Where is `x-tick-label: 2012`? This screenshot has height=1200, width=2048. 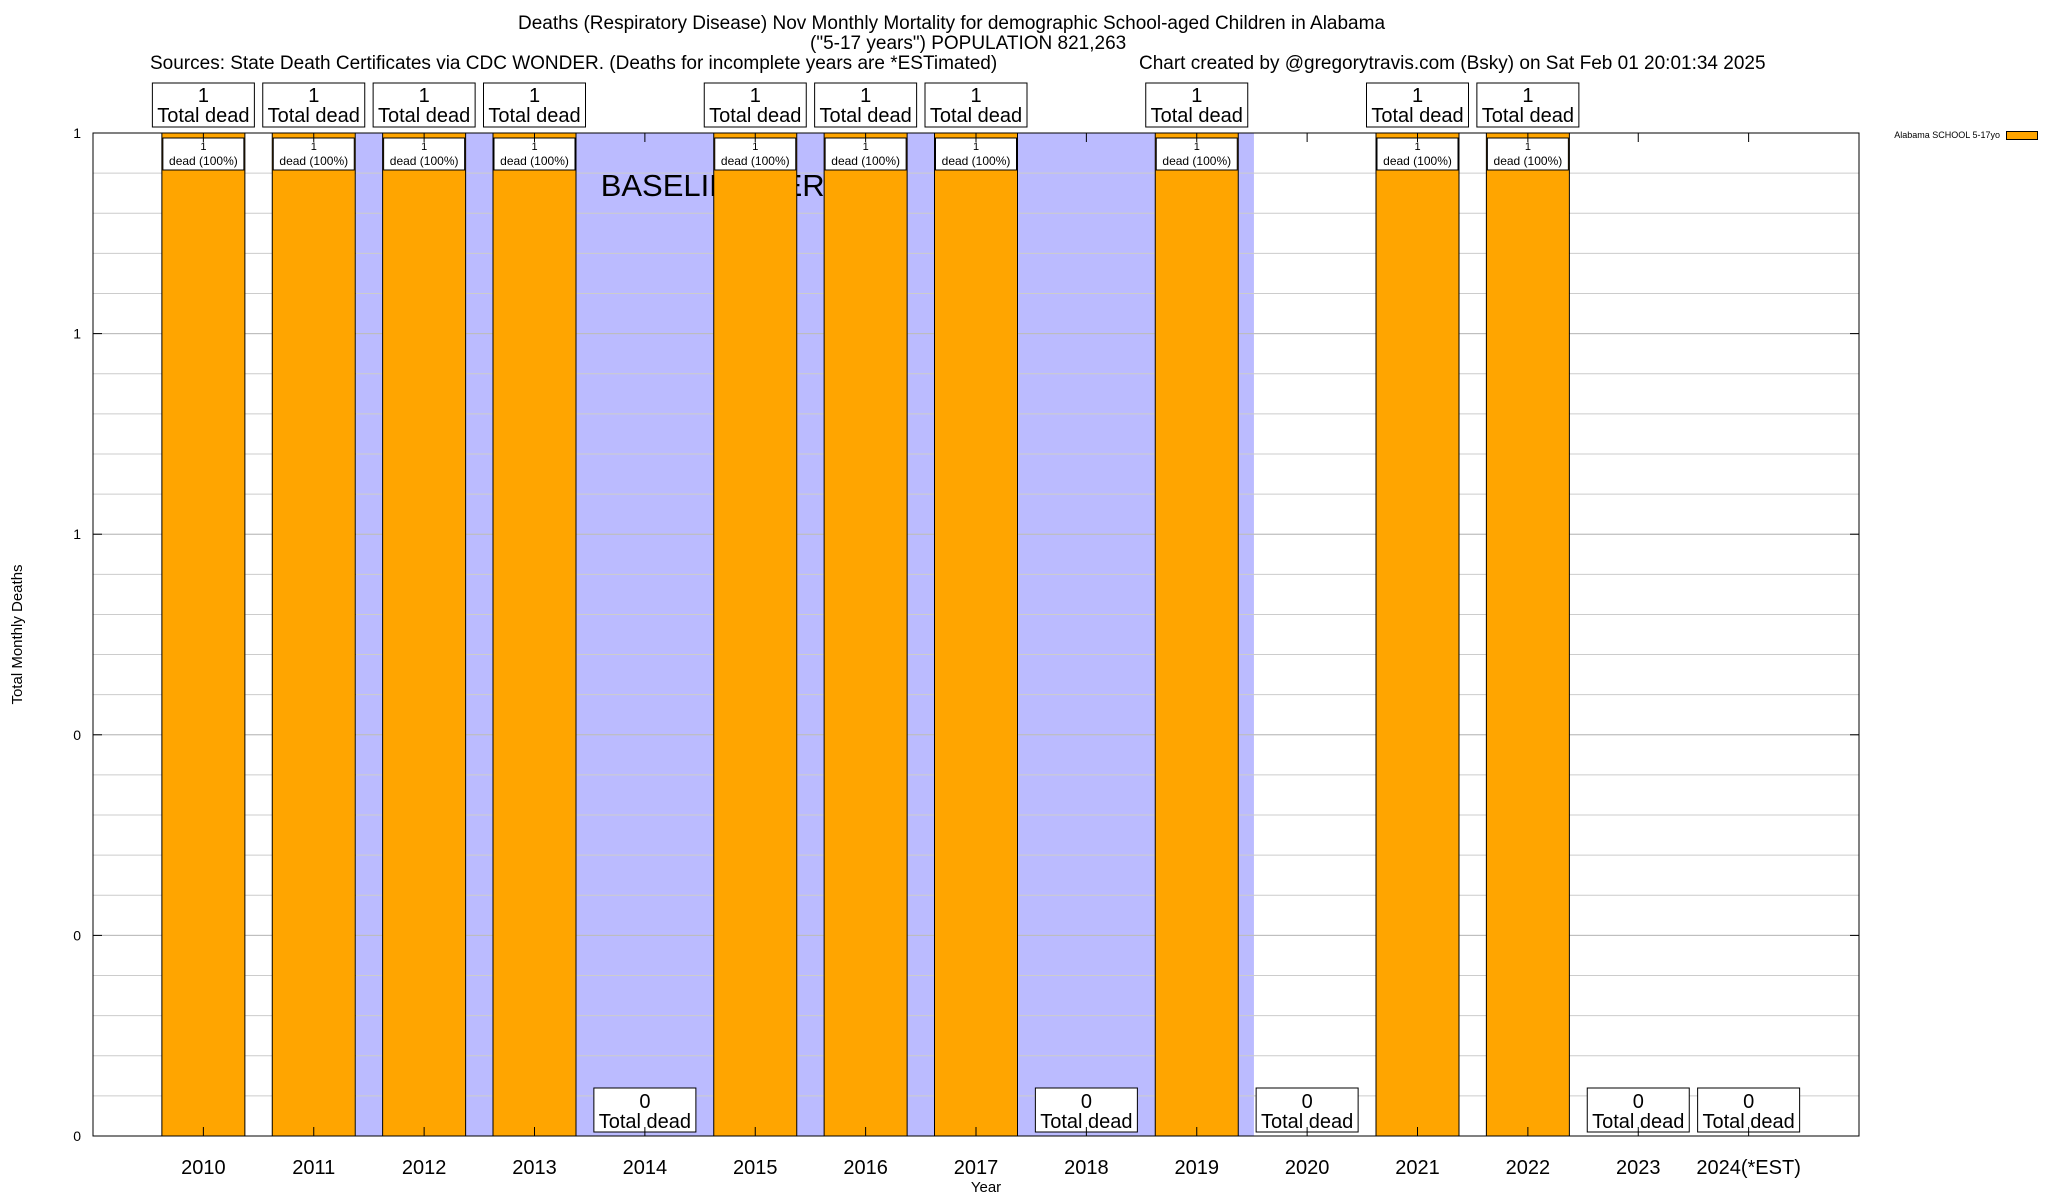
x-tick-label: 2012 is located at coordinates (424, 1168).